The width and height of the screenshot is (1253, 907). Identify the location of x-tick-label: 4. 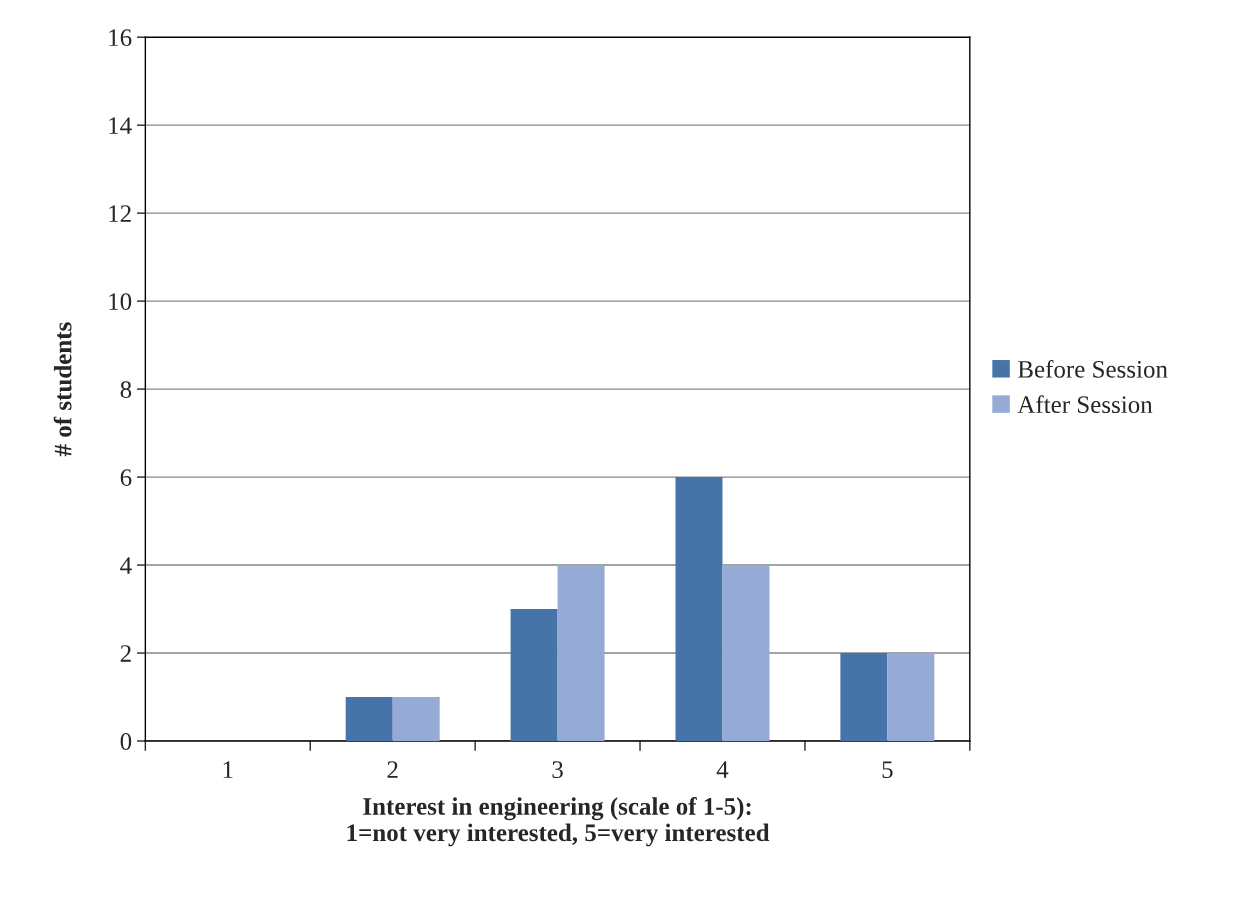
(722, 769).